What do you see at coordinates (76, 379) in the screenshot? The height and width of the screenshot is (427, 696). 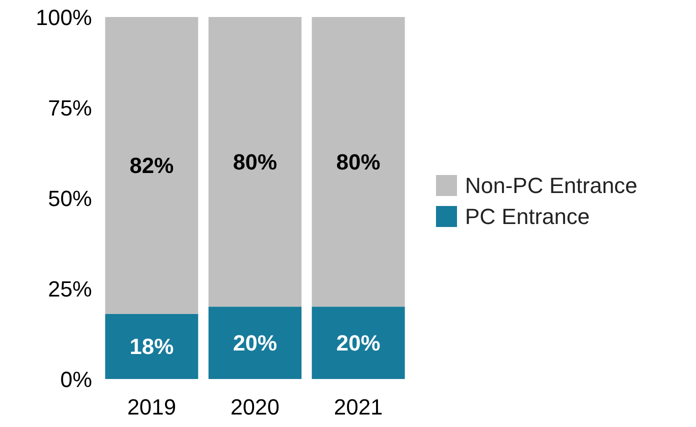 I see `y-tick-label: 0%` at bounding box center [76, 379].